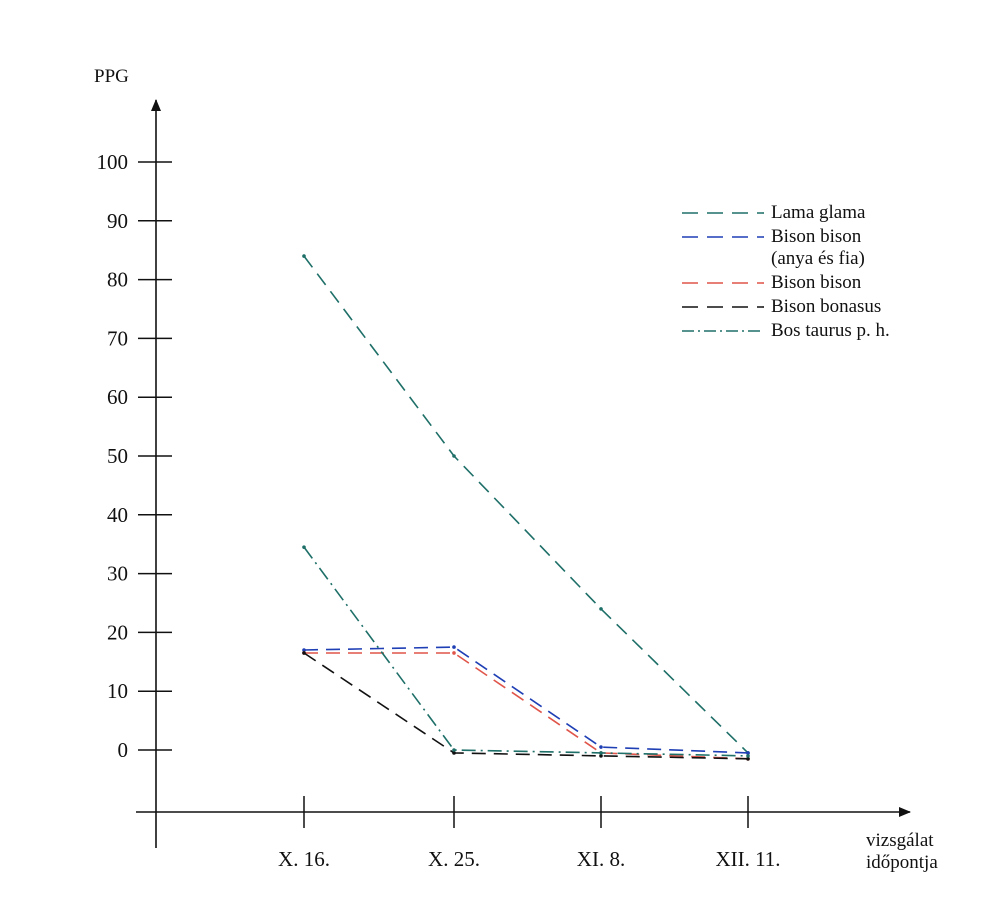 The width and height of the screenshot is (994, 906). Describe the element at coordinates (113, 162) in the screenshot. I see `y-tick-label: 100` at that location.